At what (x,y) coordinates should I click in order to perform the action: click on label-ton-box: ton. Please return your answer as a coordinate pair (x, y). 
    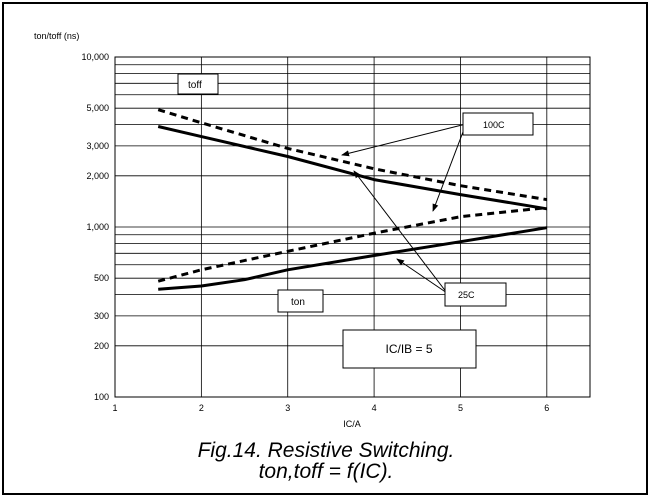
    Looking at the image, I should click on (300, 301).